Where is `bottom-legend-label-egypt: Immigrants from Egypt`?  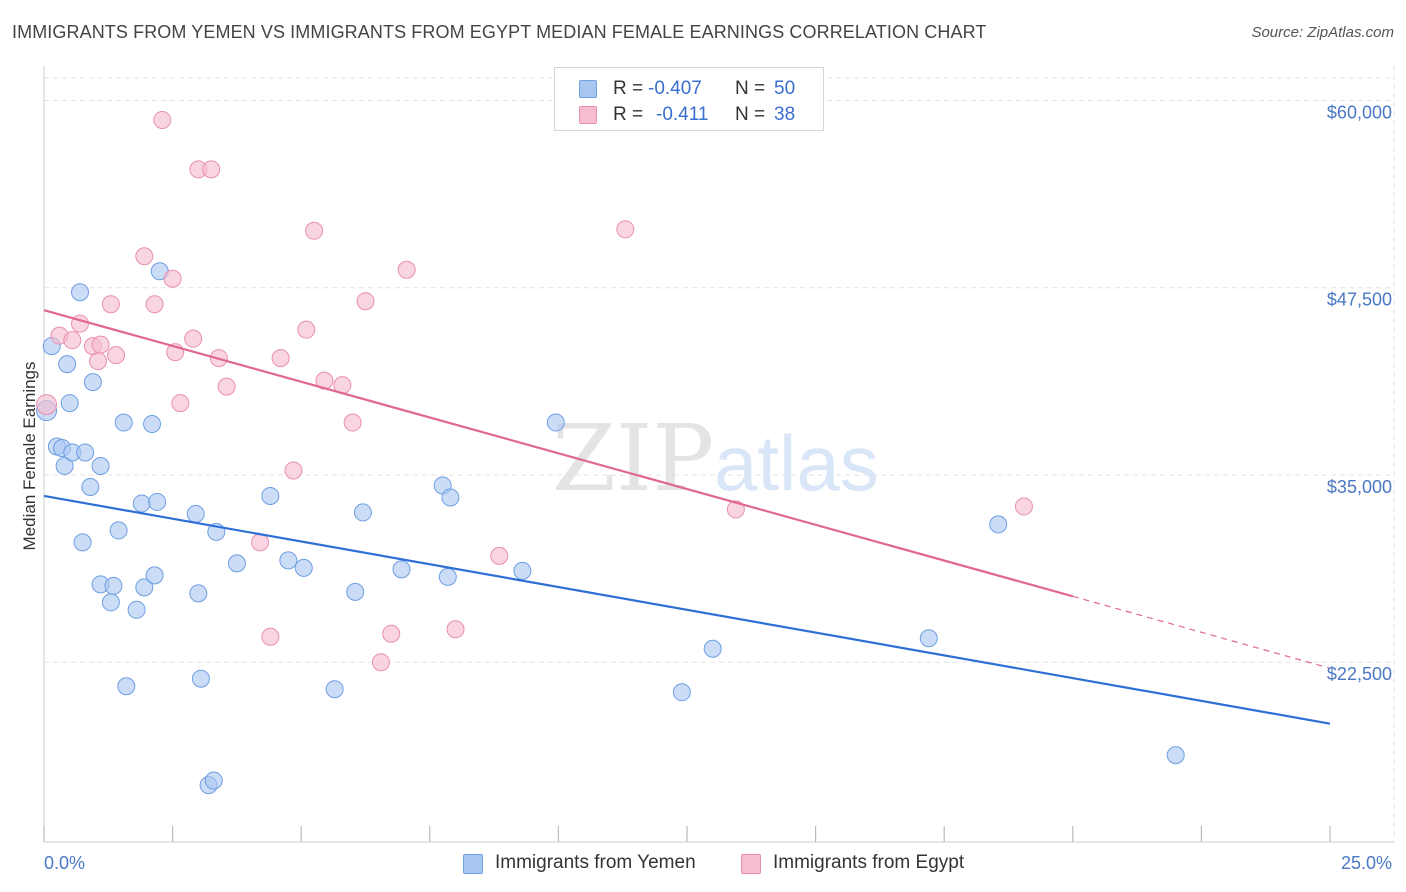 bottom-legend-label-egypt: Immigrants from Egypt is located at coordinates (869, 862).